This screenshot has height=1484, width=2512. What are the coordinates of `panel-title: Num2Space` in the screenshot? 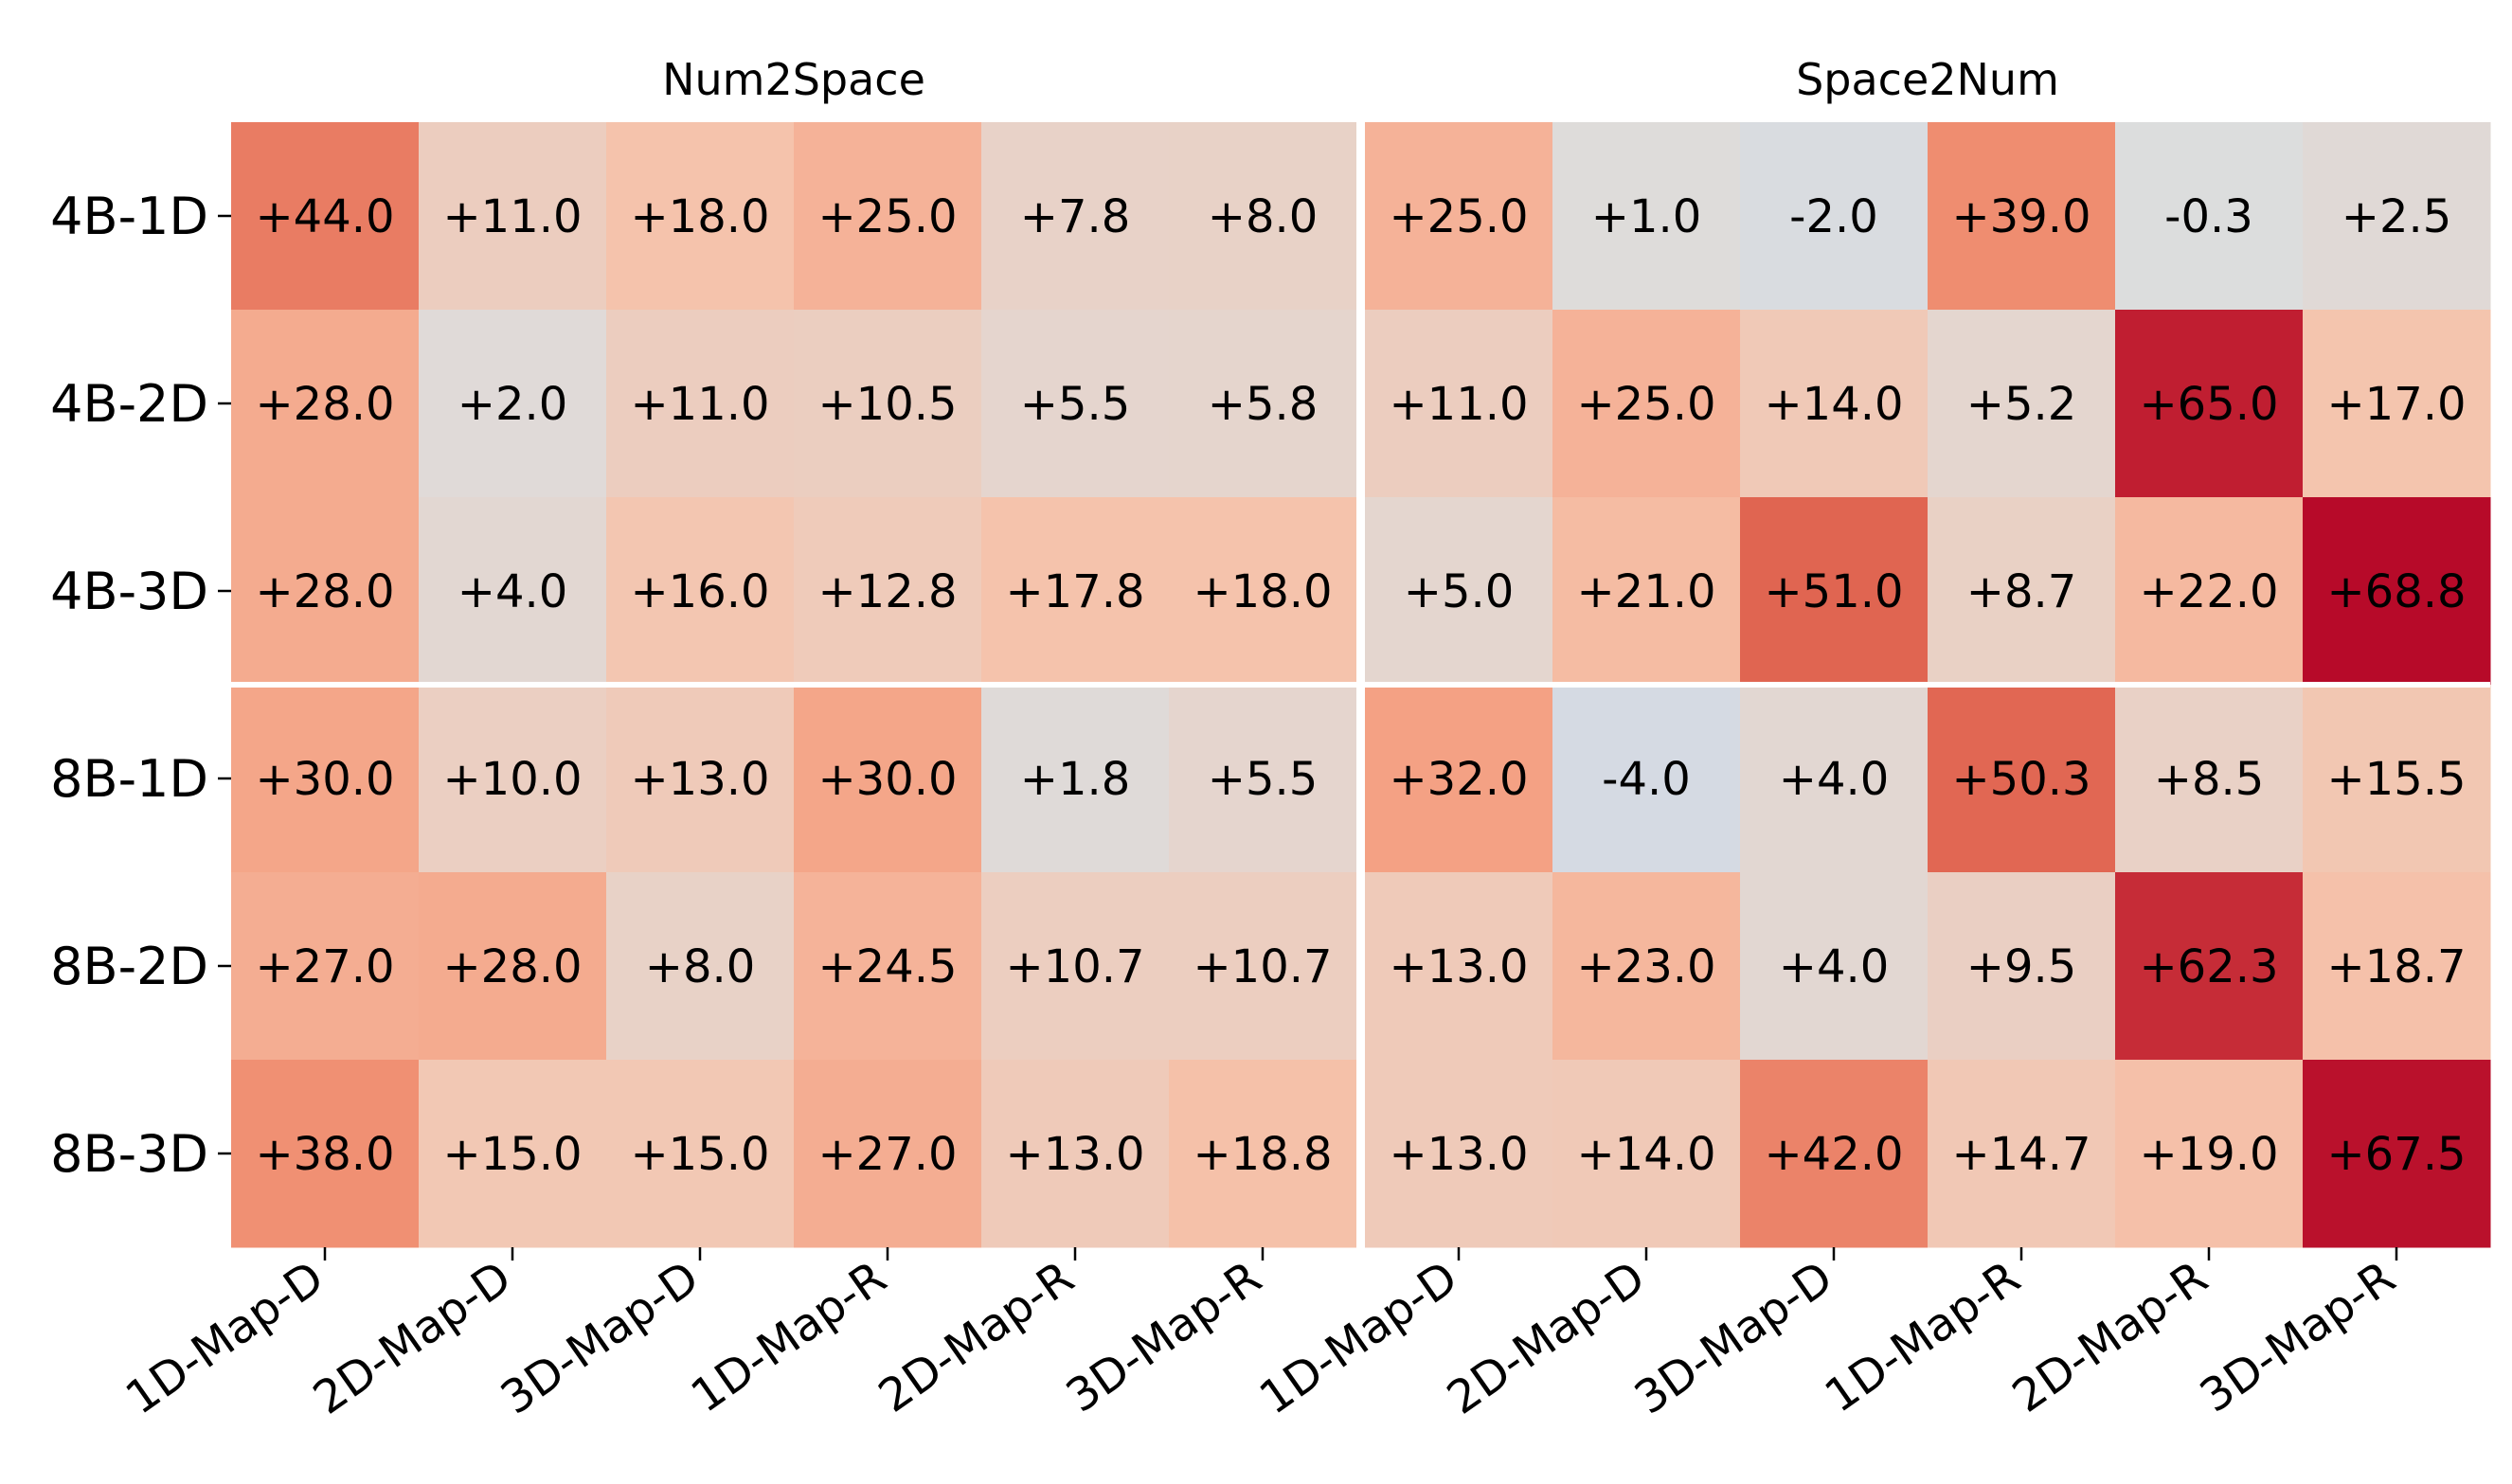 It's located at (793, 79).